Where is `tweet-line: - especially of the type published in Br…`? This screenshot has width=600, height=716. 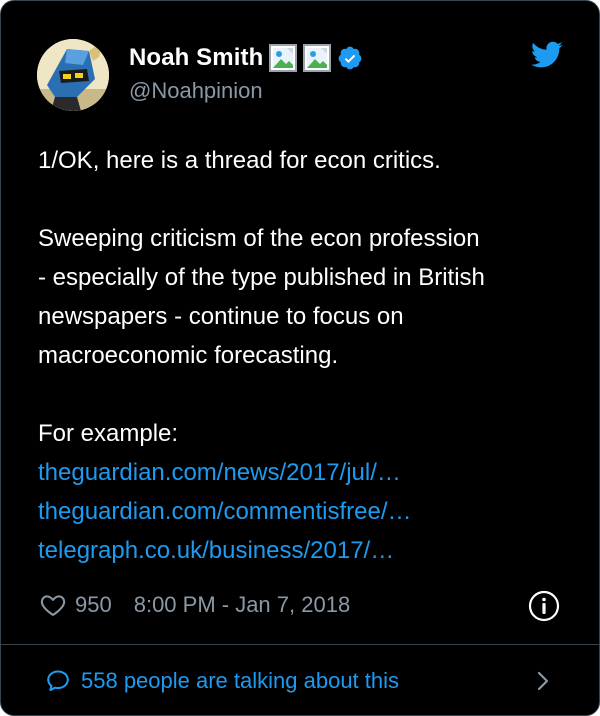 tweet-line: - especially of the type published in Br… is located at coordinates (261, 277).